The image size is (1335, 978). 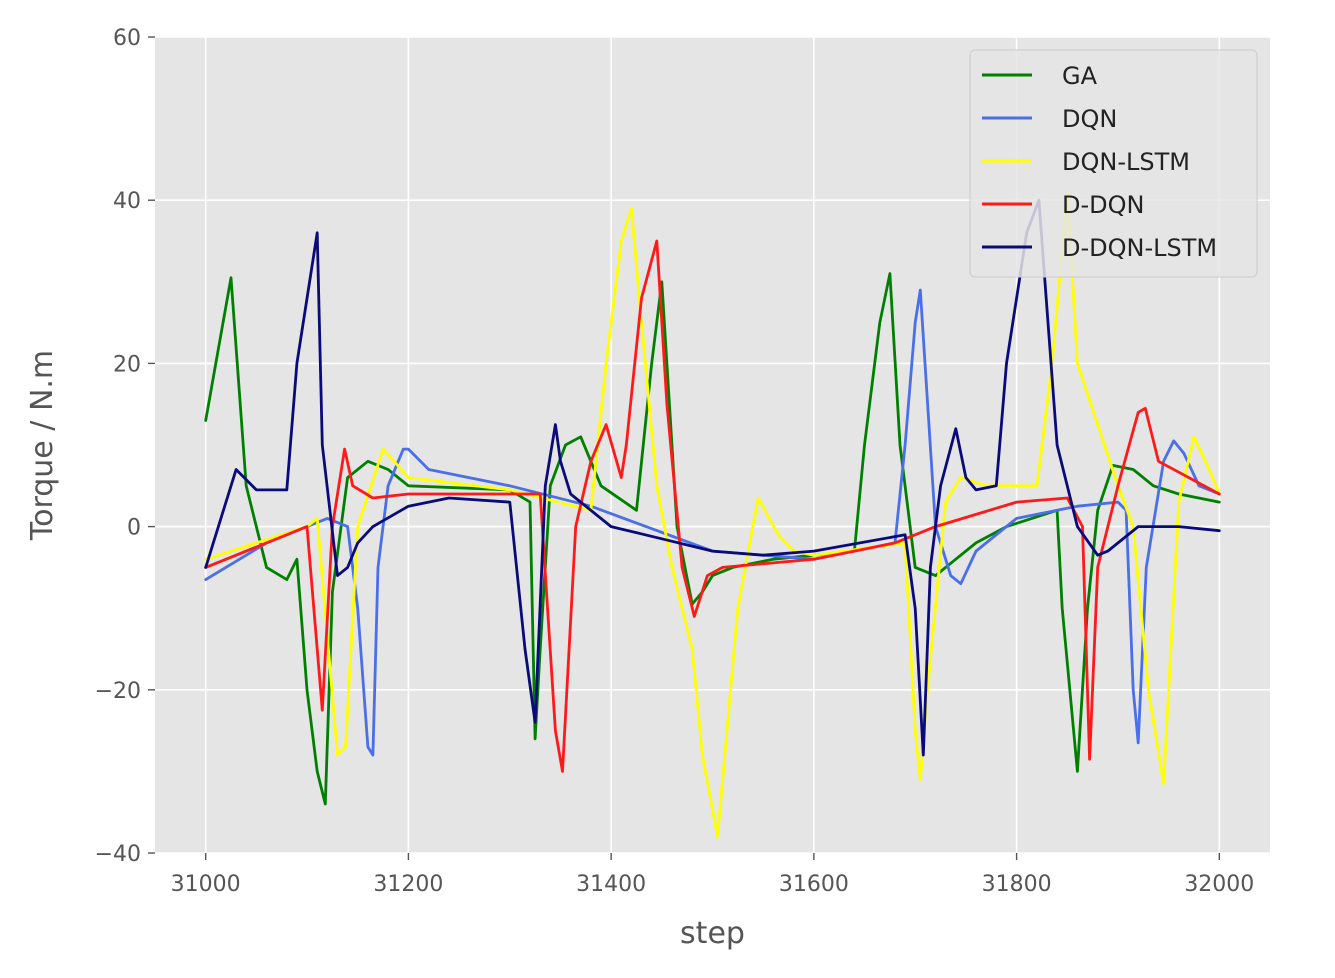 I want to click on y-tick-label: −20, so click(x=118, y=691).